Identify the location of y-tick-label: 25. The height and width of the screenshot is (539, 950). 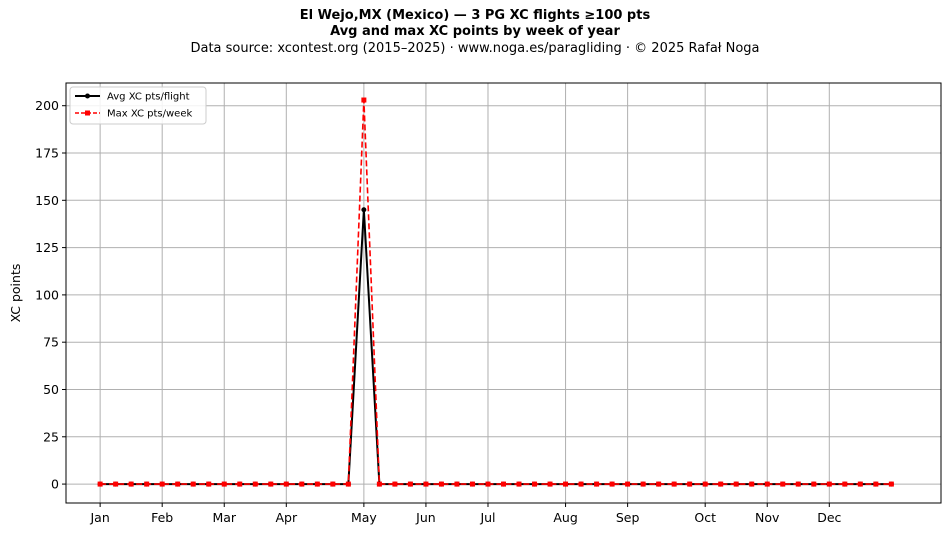
(51, 436).